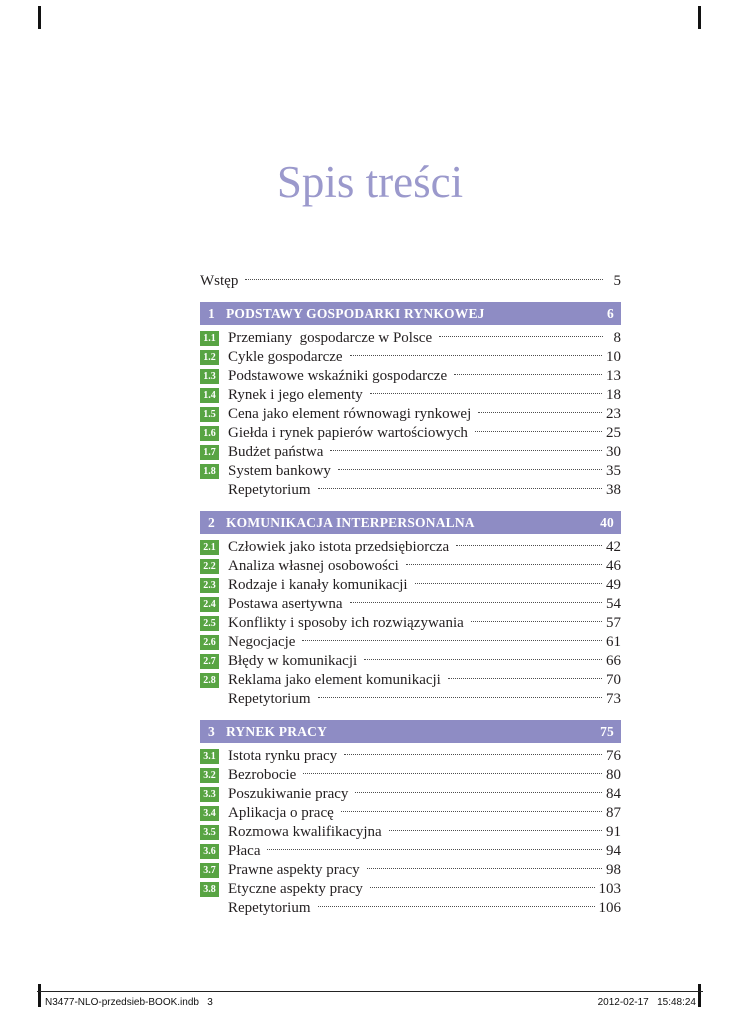 The image size is (740, 1024). I want to click on toc-entry-label: Negocjacje, so click(262, 642).